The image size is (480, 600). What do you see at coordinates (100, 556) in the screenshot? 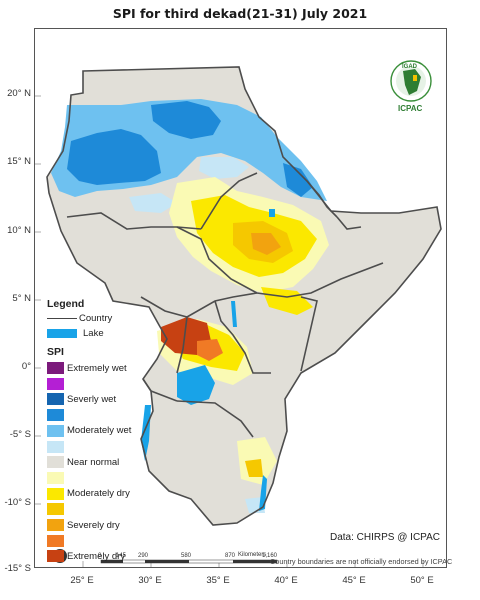
I see `scale-label: 0` at bounding box center [100, 556].